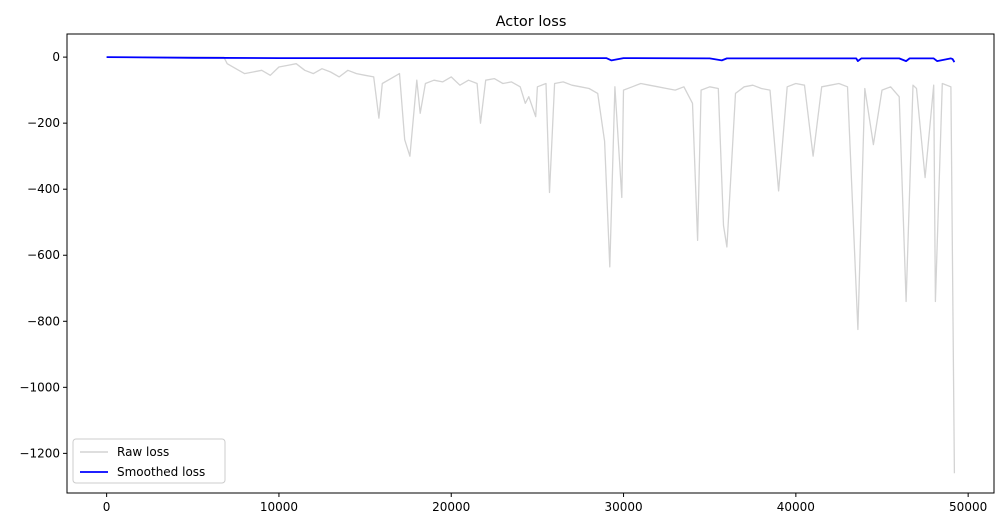  I want to click on y-axis: 0 −200 −400 −600 −800 −1000 −1200, so click(43, 255).